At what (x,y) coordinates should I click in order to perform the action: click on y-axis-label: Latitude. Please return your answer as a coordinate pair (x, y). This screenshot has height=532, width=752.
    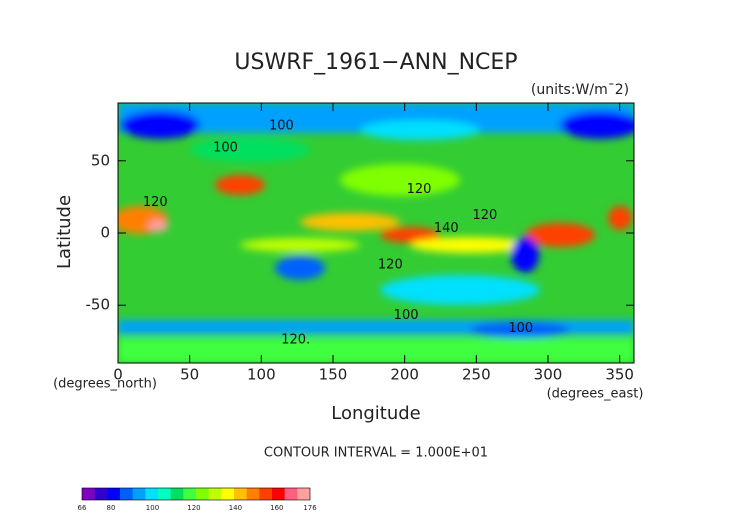
    Looking at the image, I should click on (64, 232).